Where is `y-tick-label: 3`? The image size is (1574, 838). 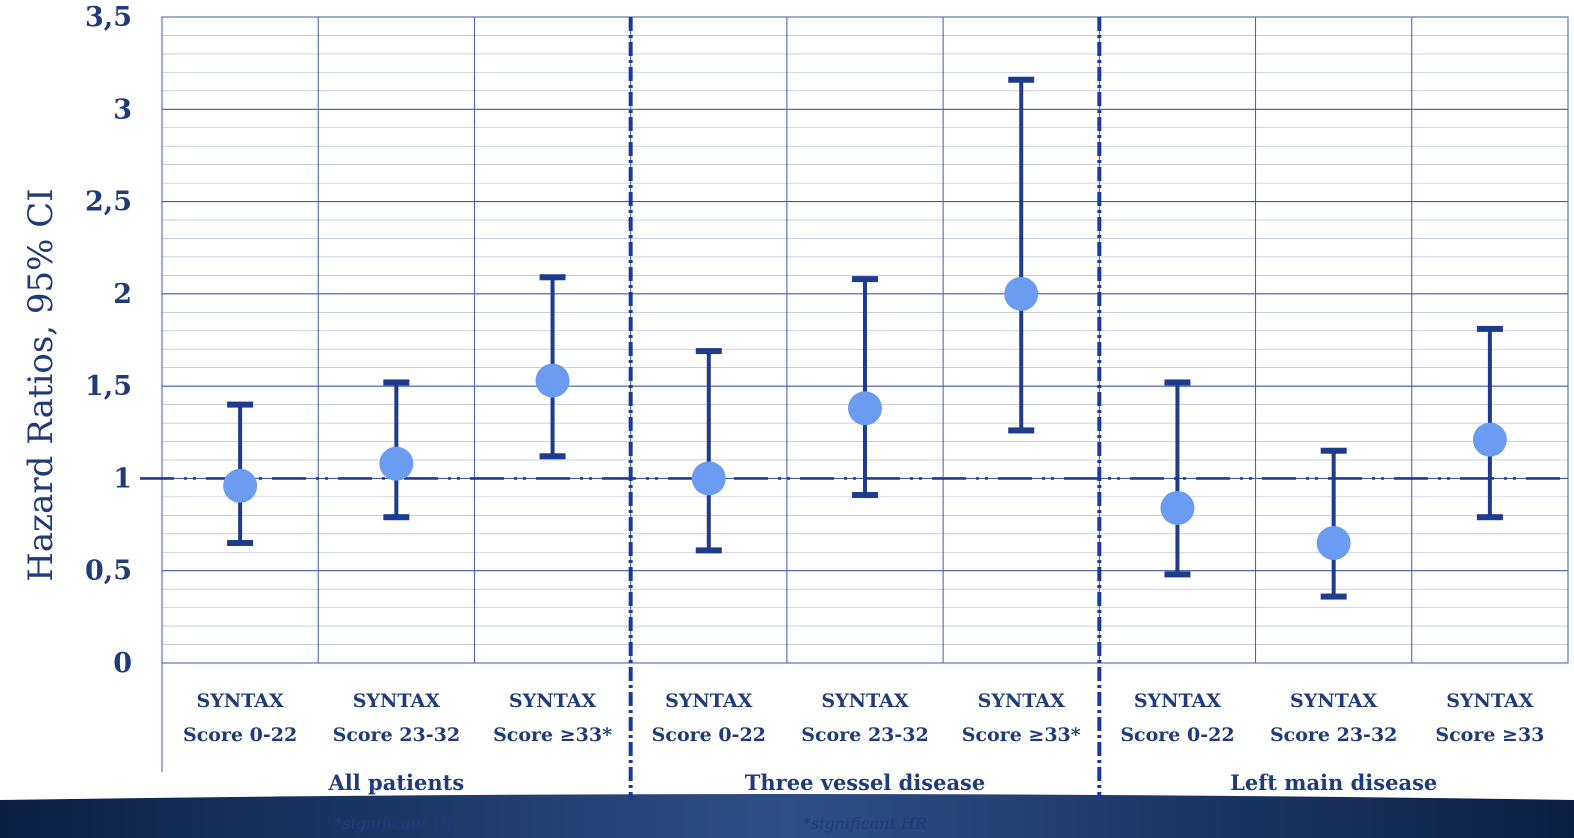 y-tick-label: 3 is located at coordinates (122, 109).